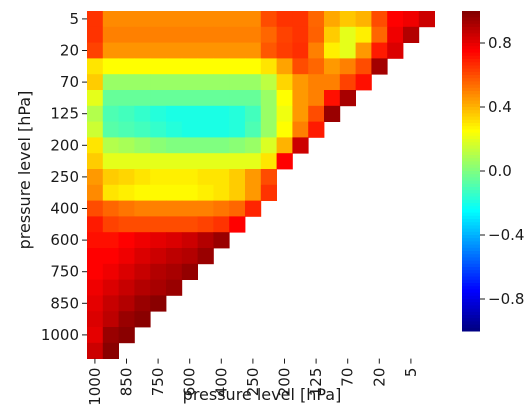 The height and width of the screenshot is (409, 529). What do you see at coordinates (190, 382) in the screenshot?
I see `x-tick-label: 600` at bounding box center [190, 382].